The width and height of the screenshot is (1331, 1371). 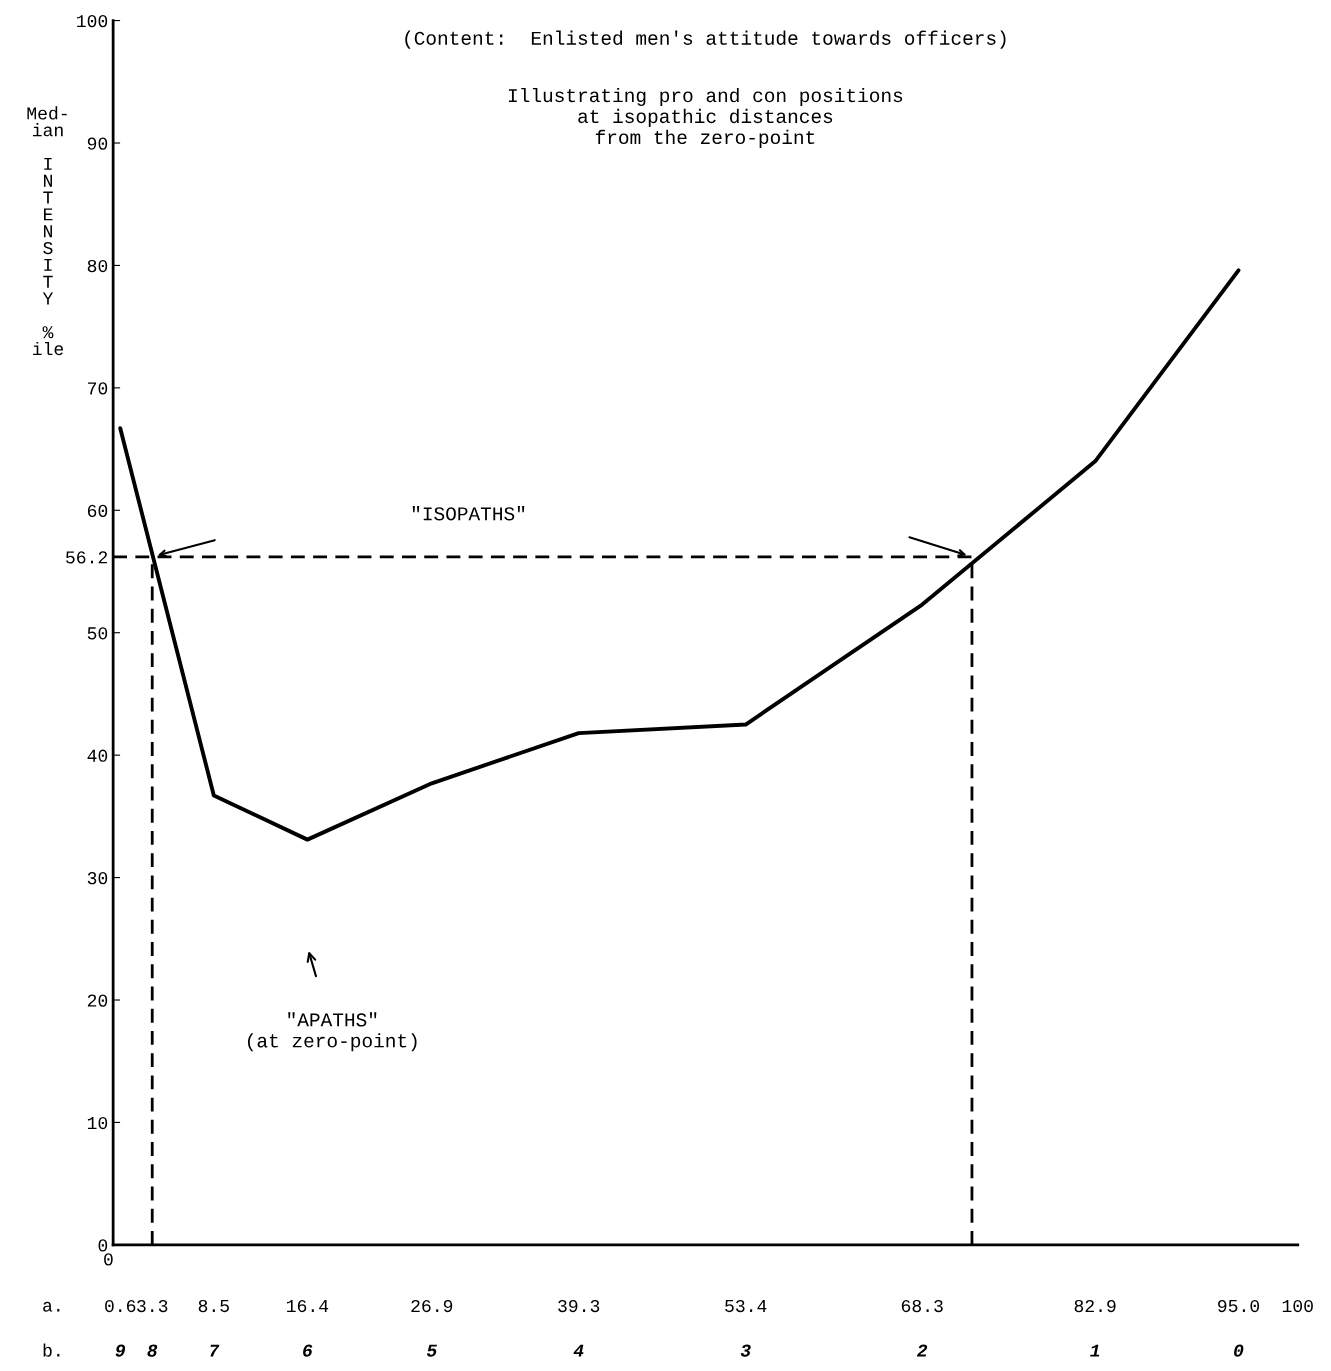 I want to click on x-tick-label: 53.4, so click(x=746, y=1306).